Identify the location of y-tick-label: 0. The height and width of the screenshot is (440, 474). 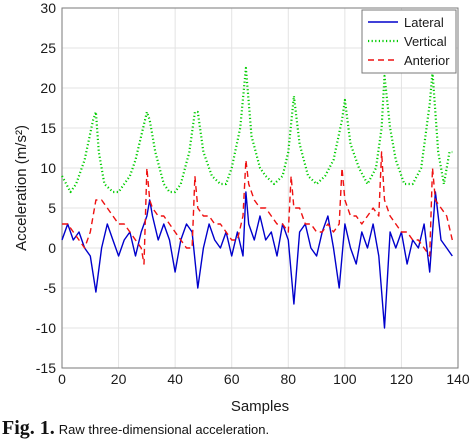
(52, 248).